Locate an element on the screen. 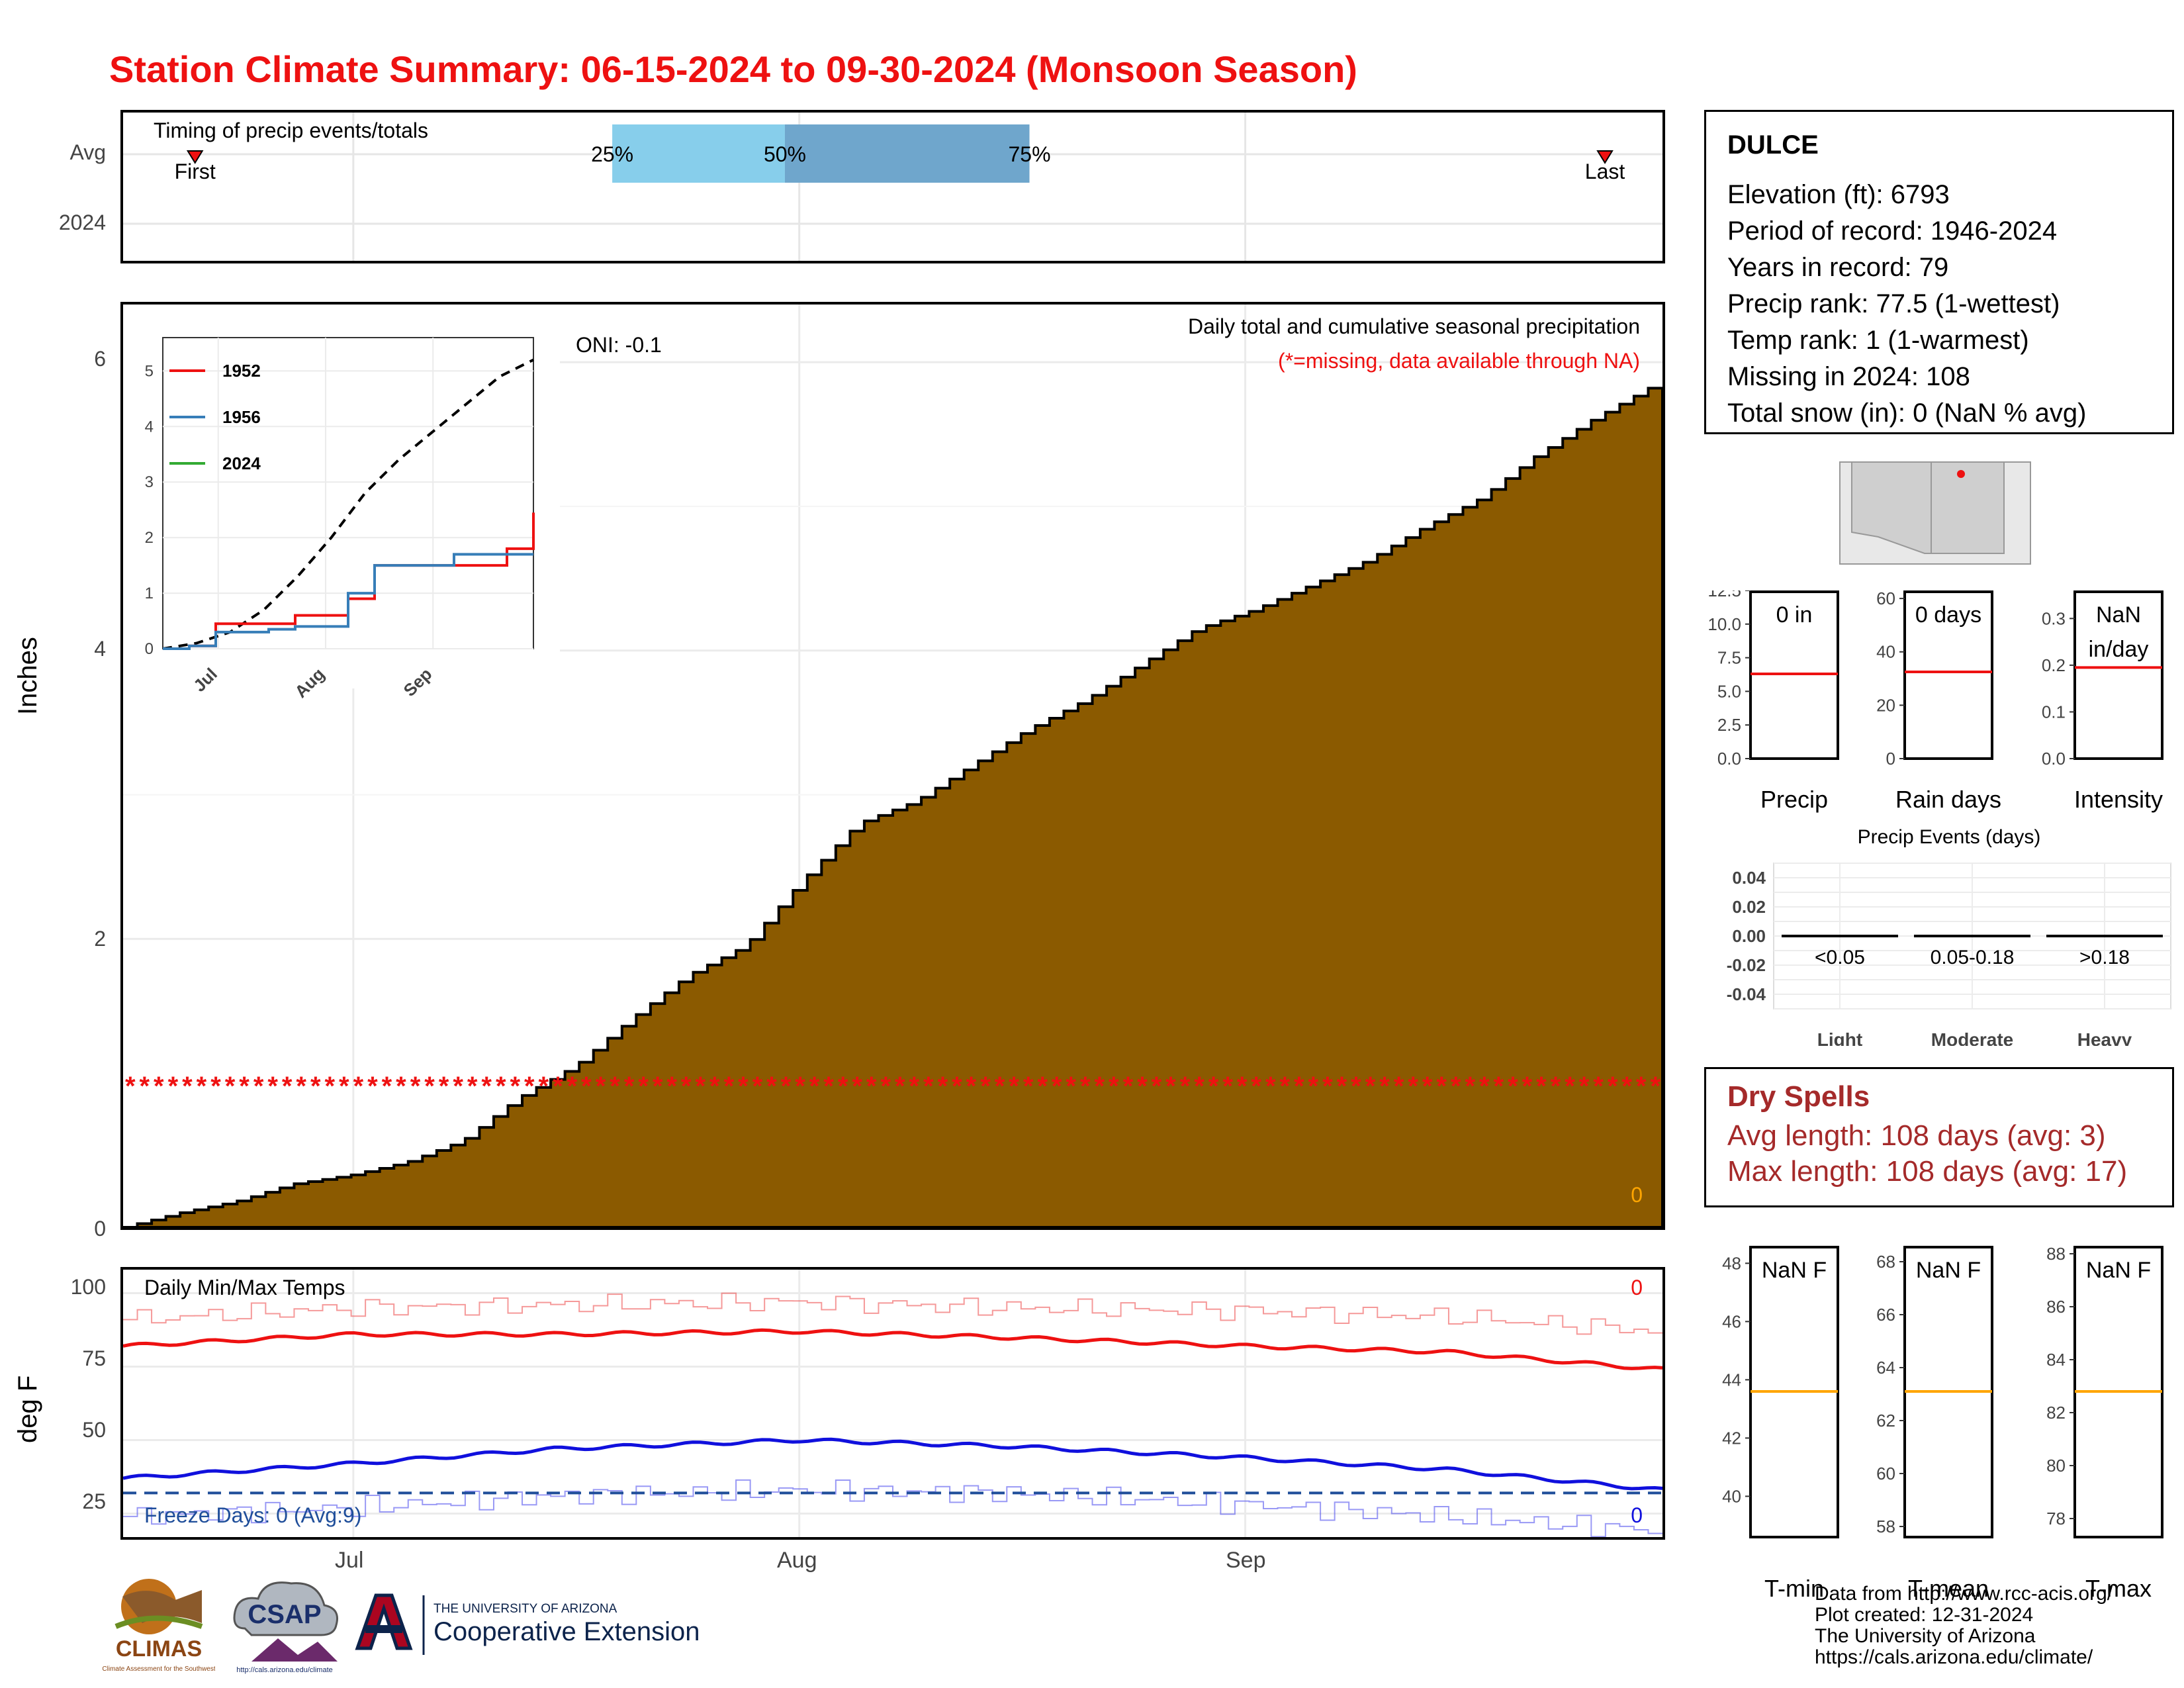 The height and width of the screenshot is (1688, 2184). events-category-heavy: Heavy is located at coordinates (2104, 1037).